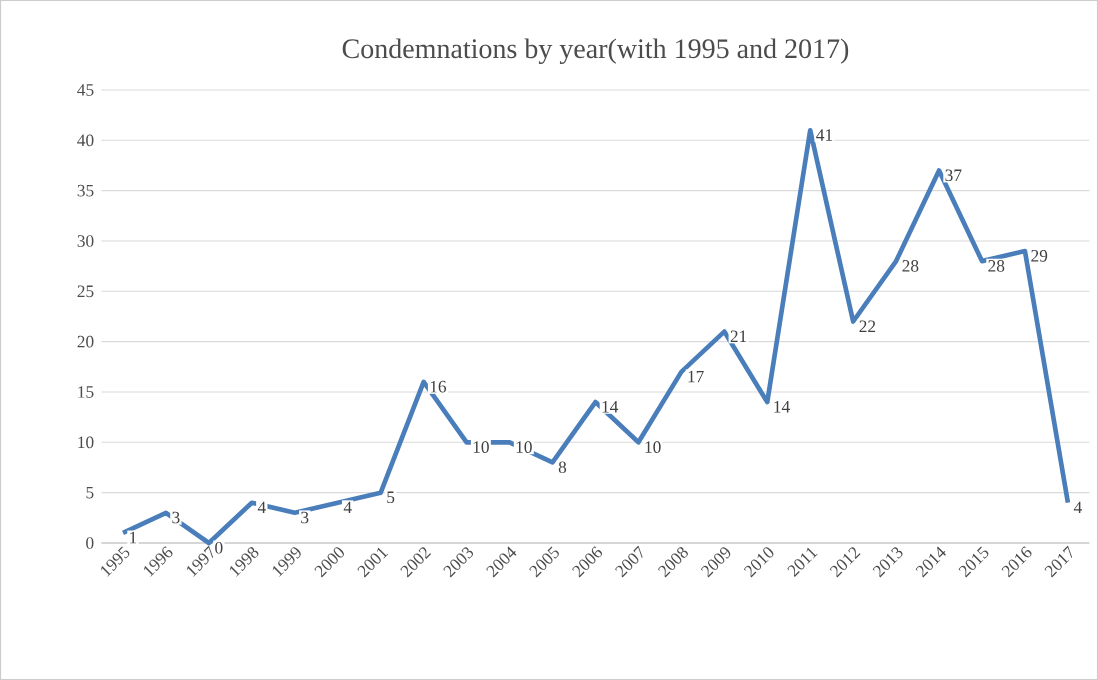 The width and height of the screenshot is (1098, 680). What do you see at coordinates (86, 442) in the screenshot?
I see `y-tick-label: 10` at bounding box center [86, 442].